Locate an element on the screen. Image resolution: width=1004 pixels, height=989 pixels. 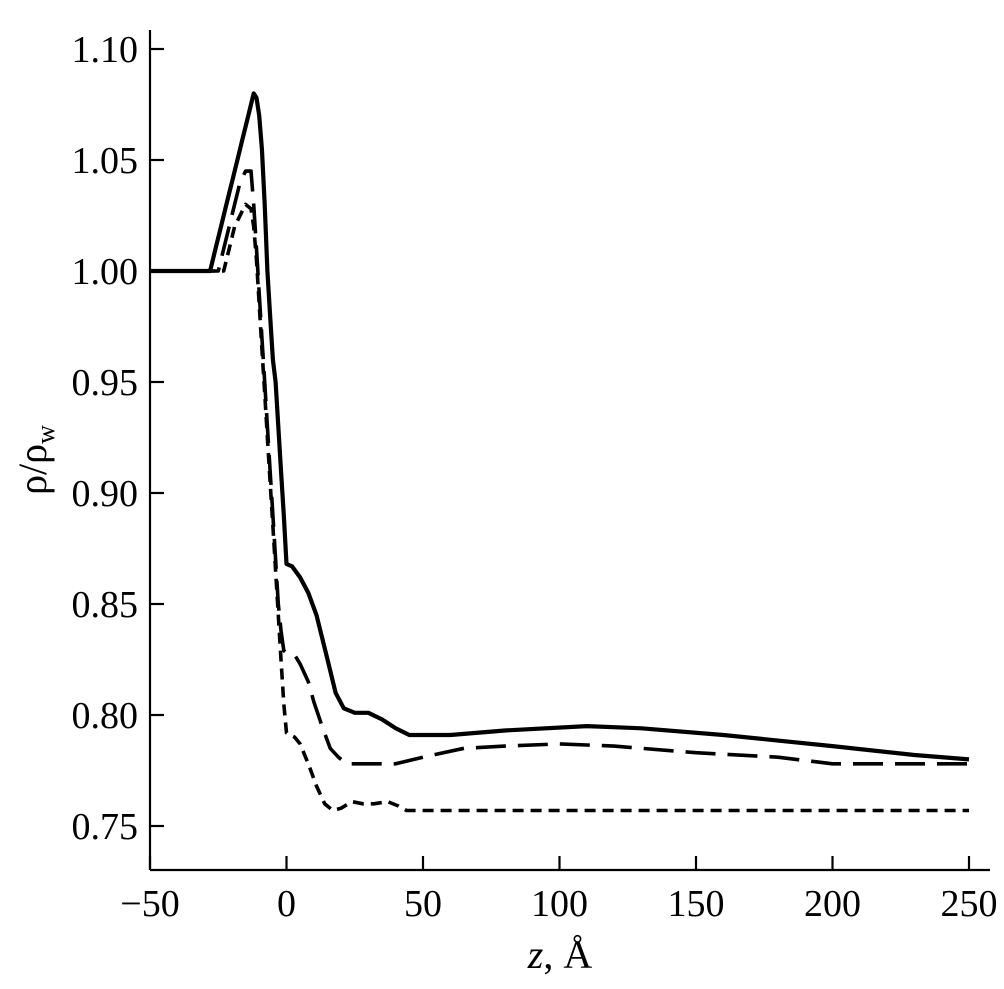
y-tick-label: 0.75 is located at coordinates (105, 827).